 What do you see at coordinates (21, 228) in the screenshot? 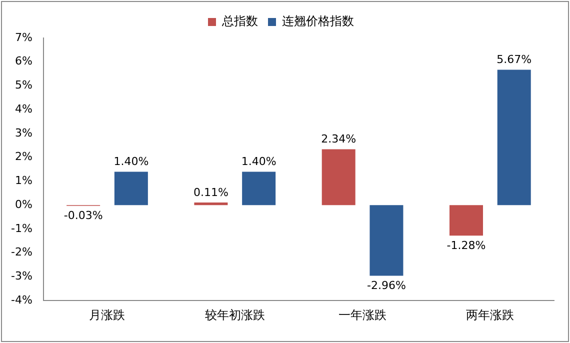
I see `y-tick-label: -1%` at bounding box center [21, 228].